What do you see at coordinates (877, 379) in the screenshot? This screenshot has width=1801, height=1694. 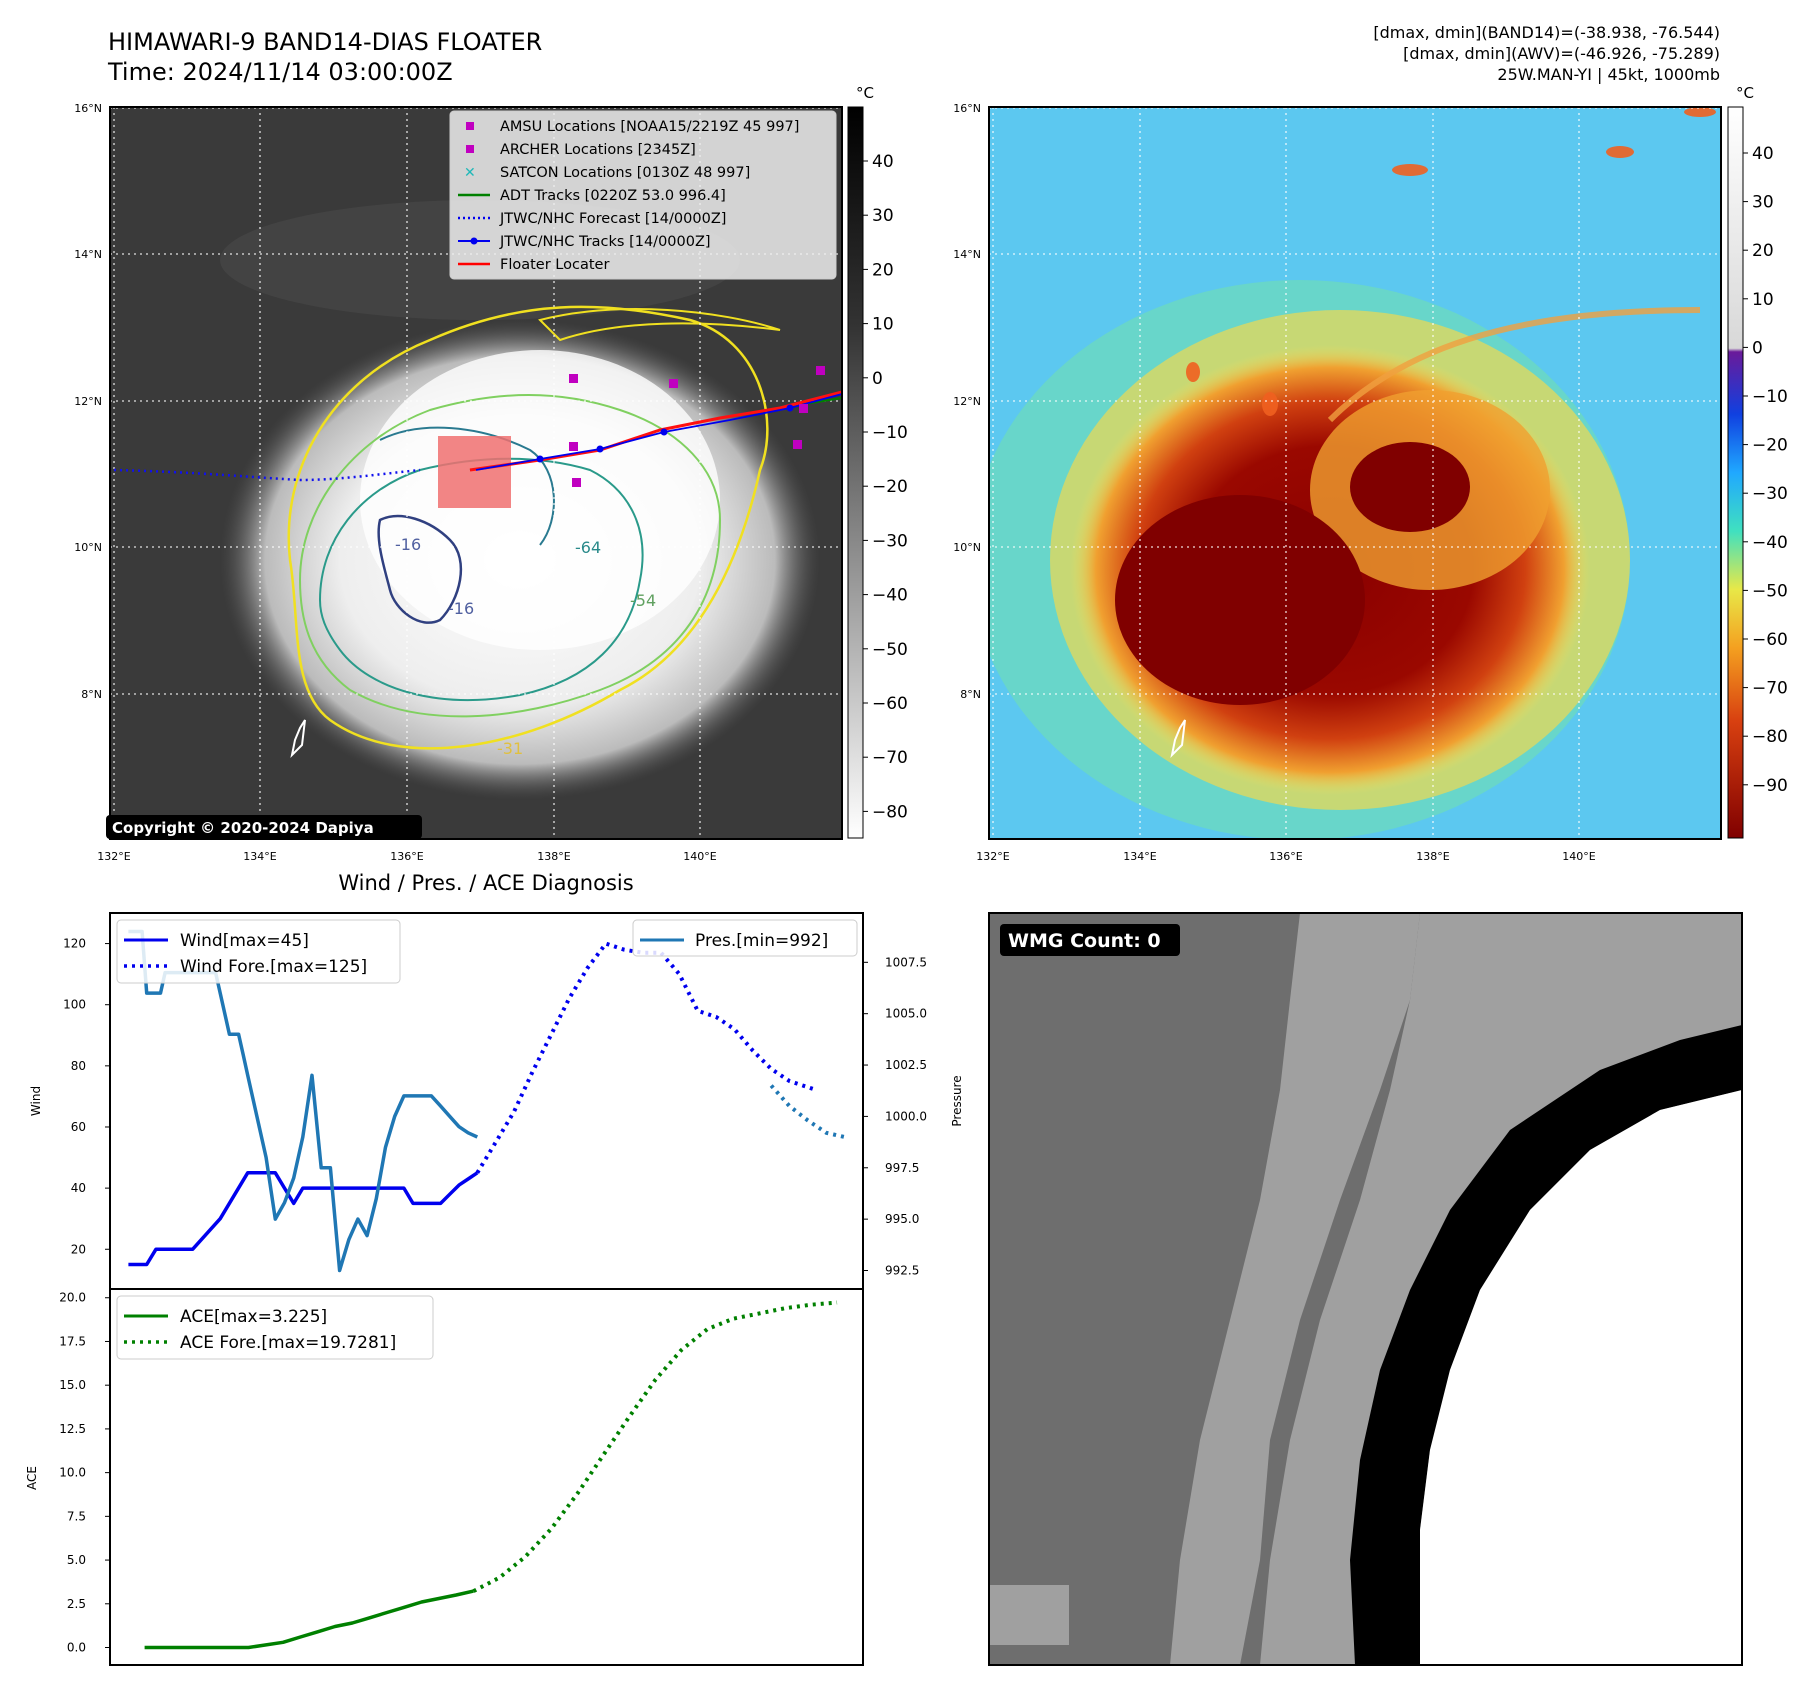 I see `colorbar-tick-label: 0` at bounding box center [877, 379].